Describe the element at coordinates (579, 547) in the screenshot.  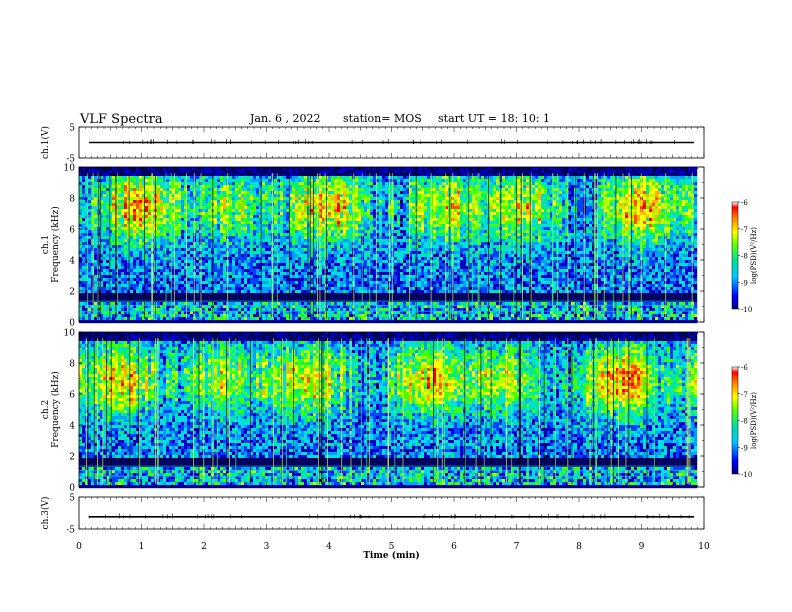
I see `x-tick-label: 8` at that location.